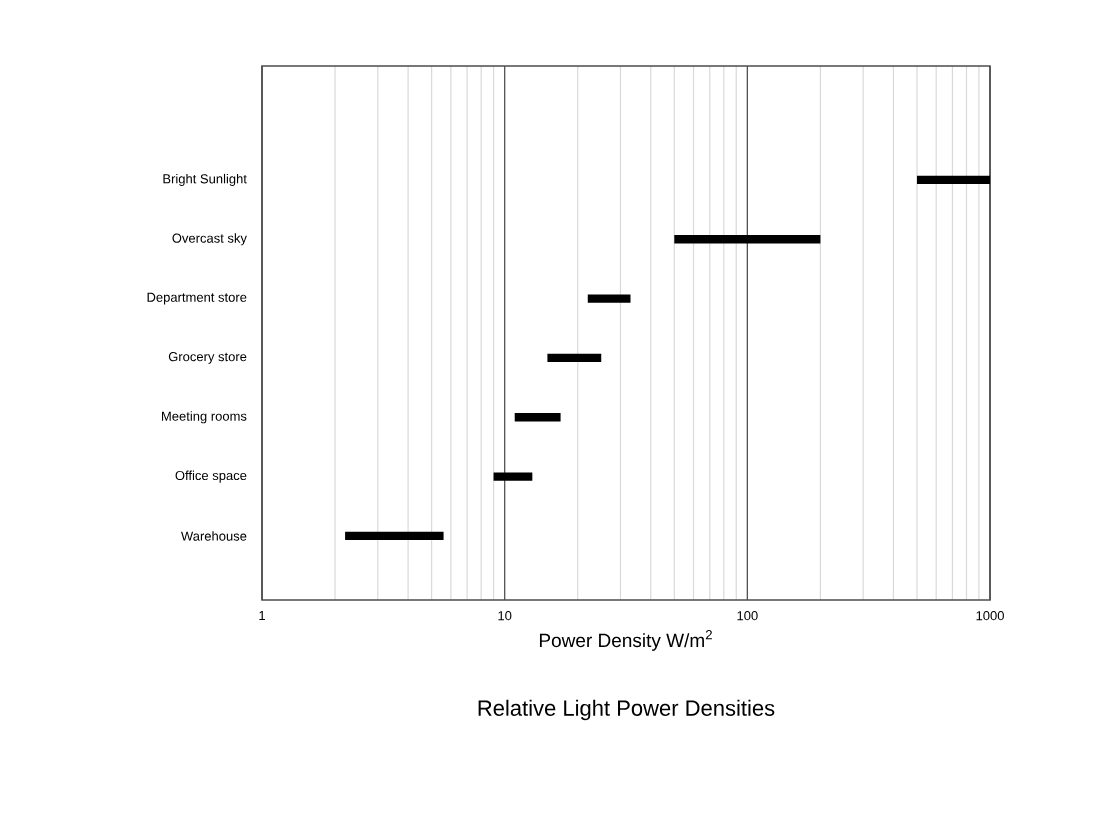 This screenshot has height=816, width=1106. I want to click on text: Relative Light Power Densities, so click(626, 710).